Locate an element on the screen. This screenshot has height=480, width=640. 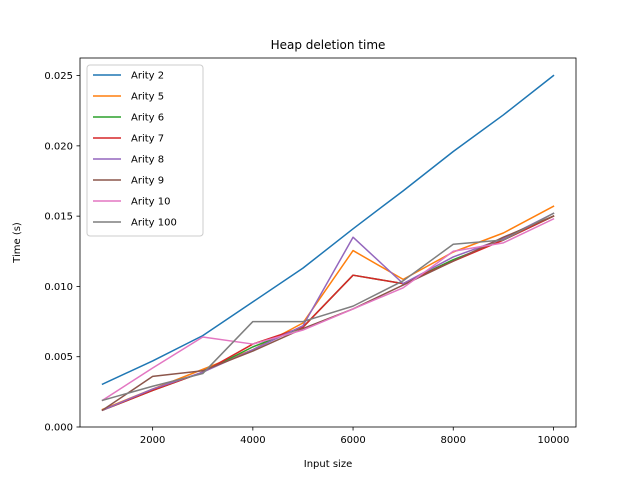
legend-label-arity-2: Arity 2 is located at coordinates (147, 76).